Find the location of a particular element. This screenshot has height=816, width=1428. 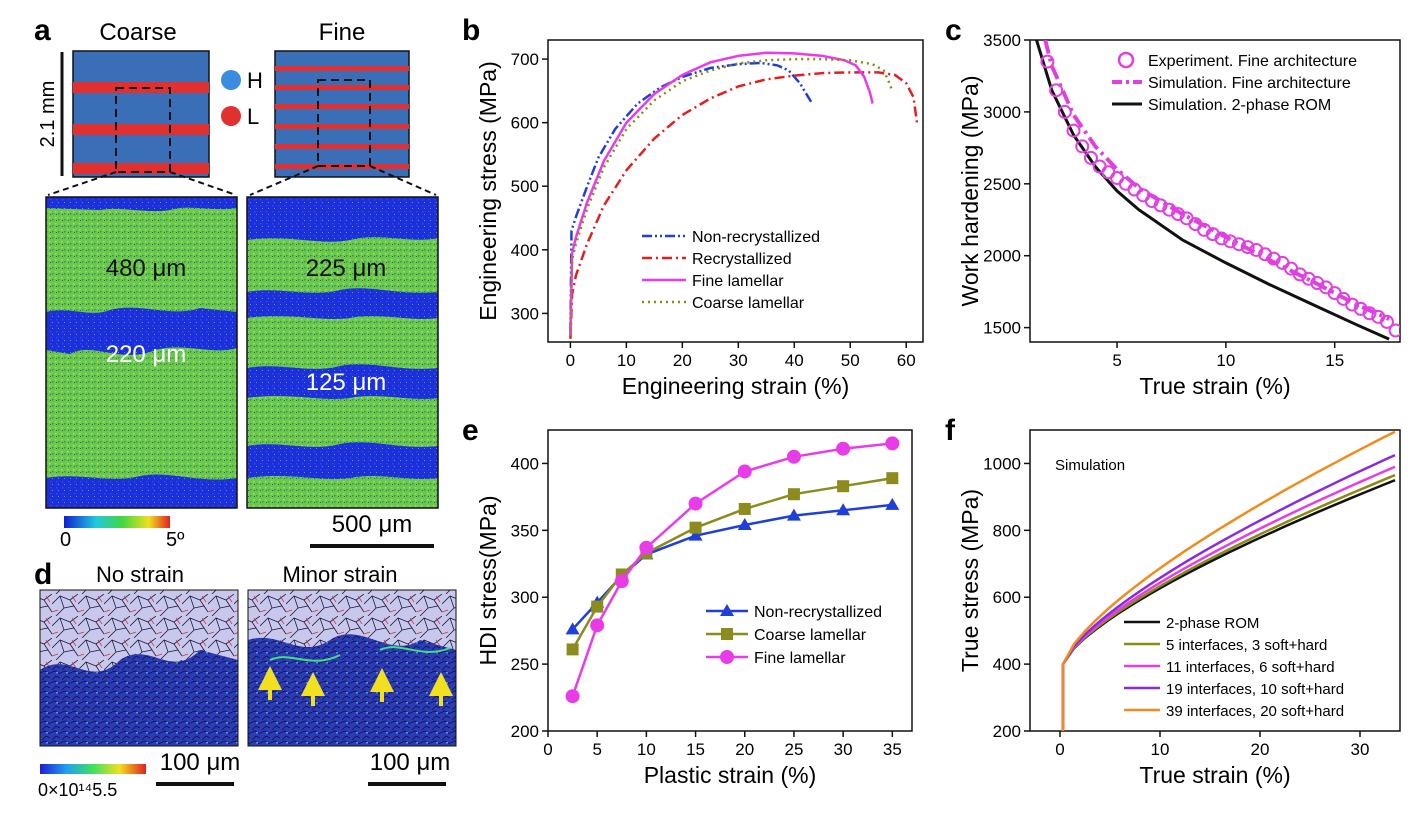

legend-swatch is located at coordinates (1126, 60).